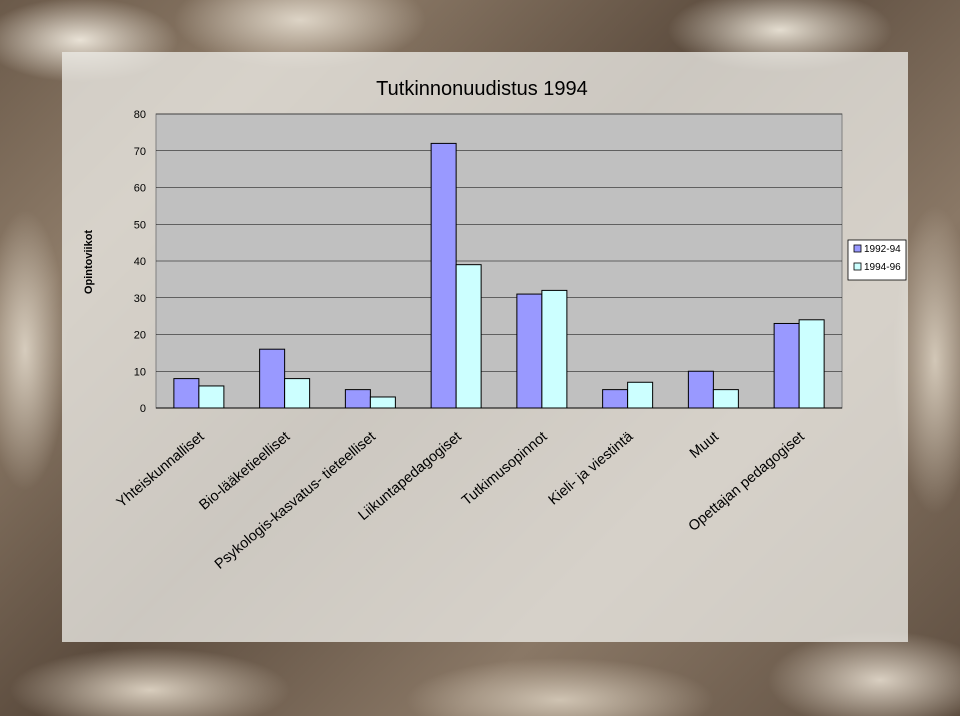 The image size is (960, 716). I want to click on y-tick-label: 60, so click(140, 189).